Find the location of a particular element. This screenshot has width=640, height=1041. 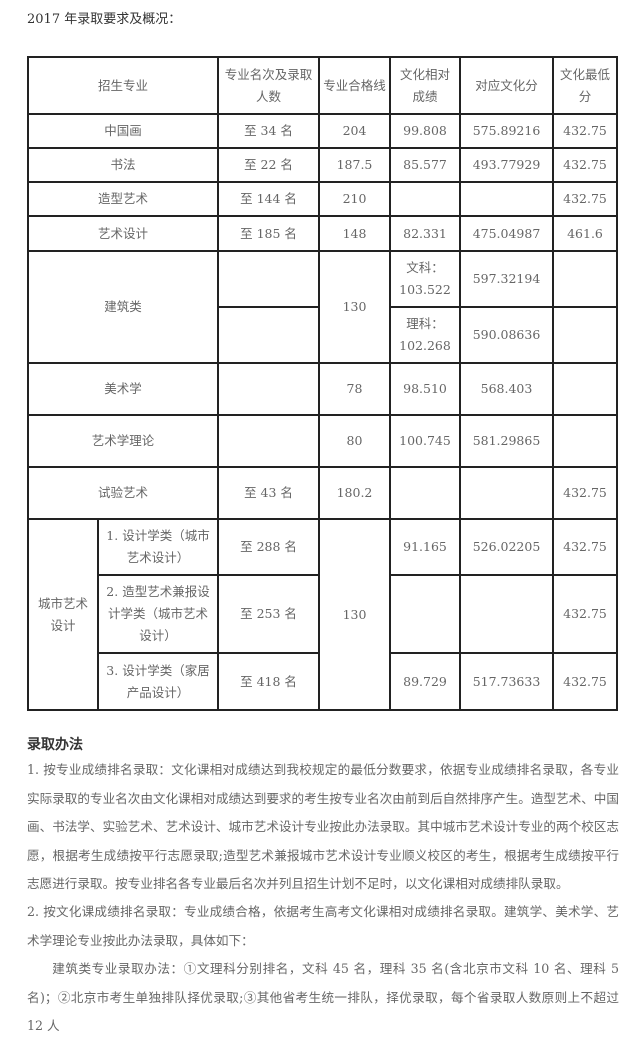

score-cell: 597.32194 is located at coordinates (506, 279).